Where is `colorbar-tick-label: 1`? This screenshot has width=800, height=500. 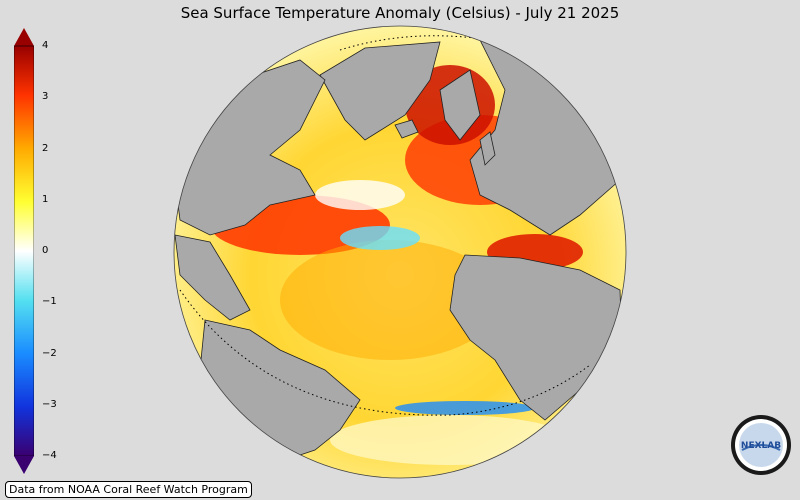
colorbar-tick-label: 1 is located at coordinates (45, 199).